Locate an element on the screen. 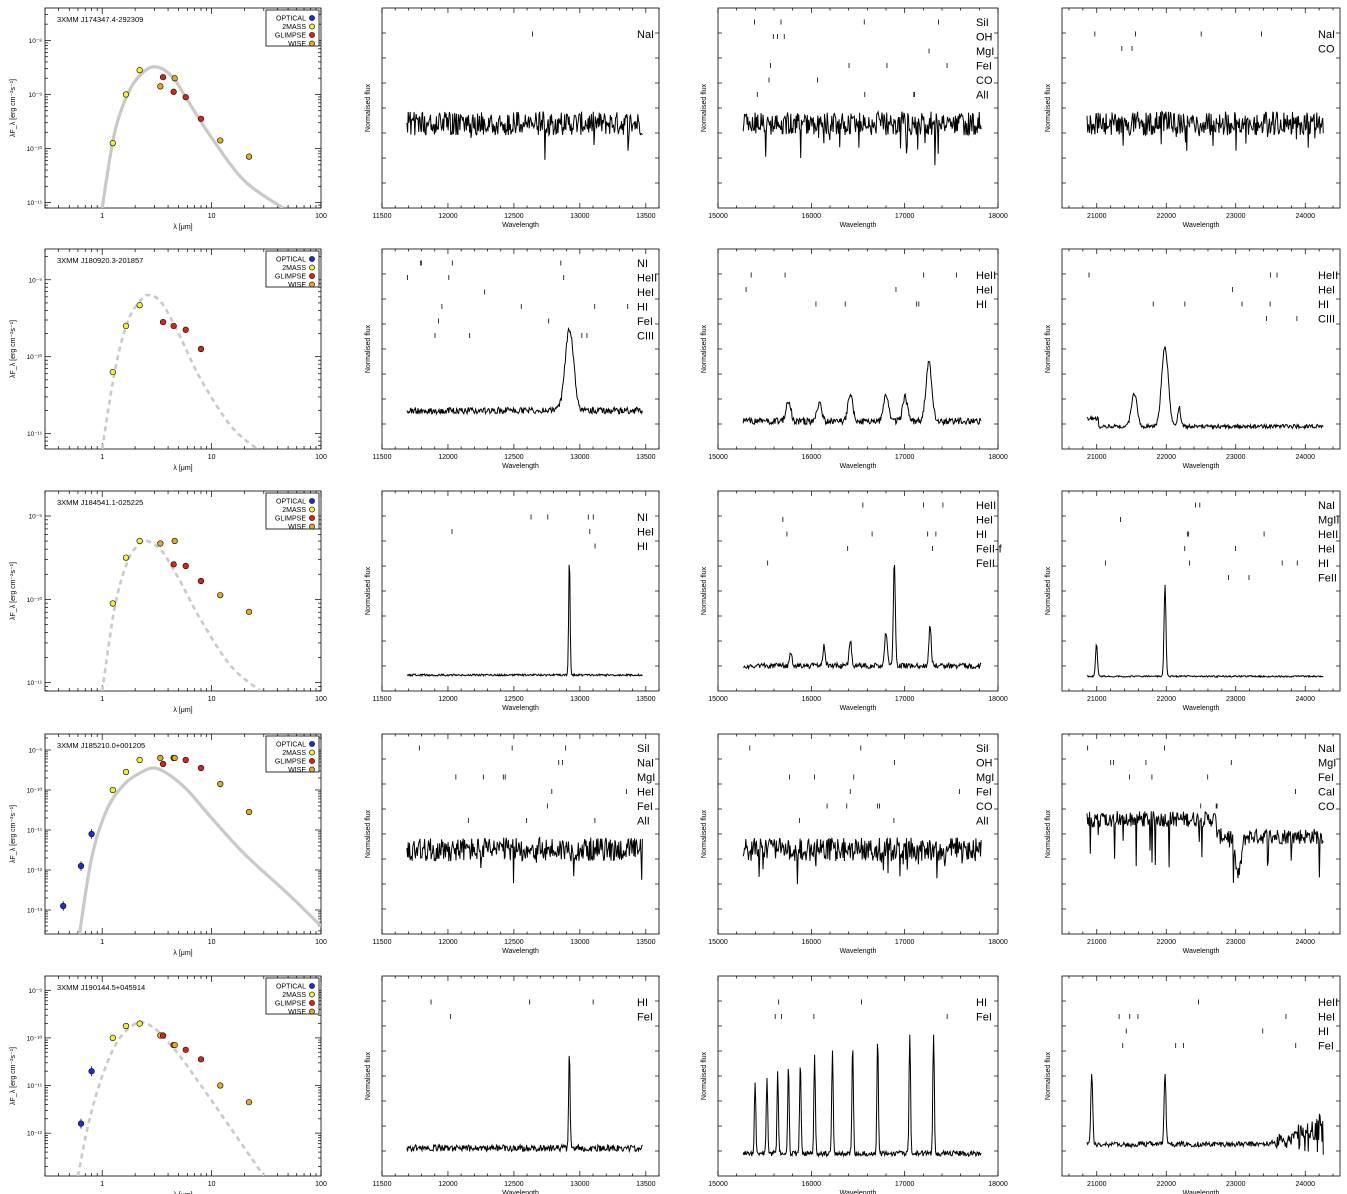 Image resolution: width=1347 pixels, height=1194 pixels. spectrum-line-label: SiI is located at coordinates (982, 749).